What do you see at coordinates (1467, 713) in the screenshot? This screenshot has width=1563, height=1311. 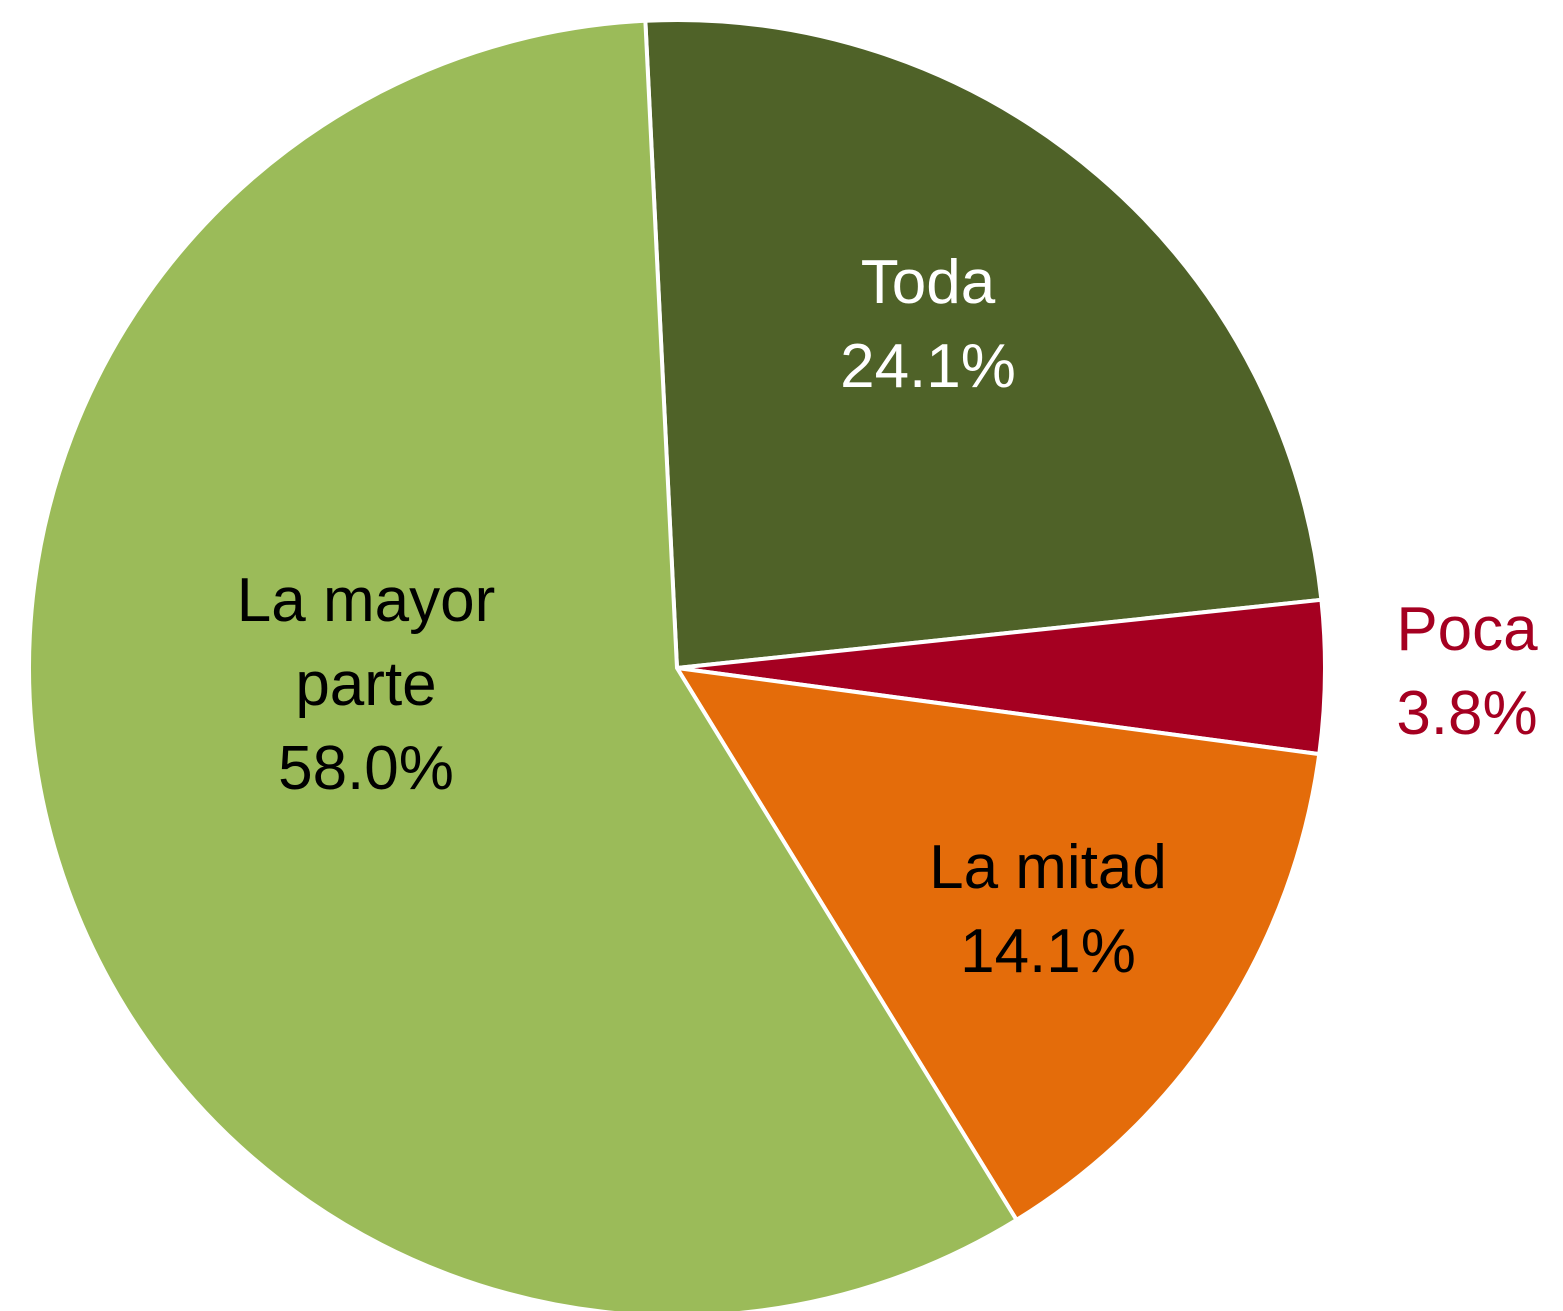 I see `value-label: 3.8%` at bounding box center [1467, 713].